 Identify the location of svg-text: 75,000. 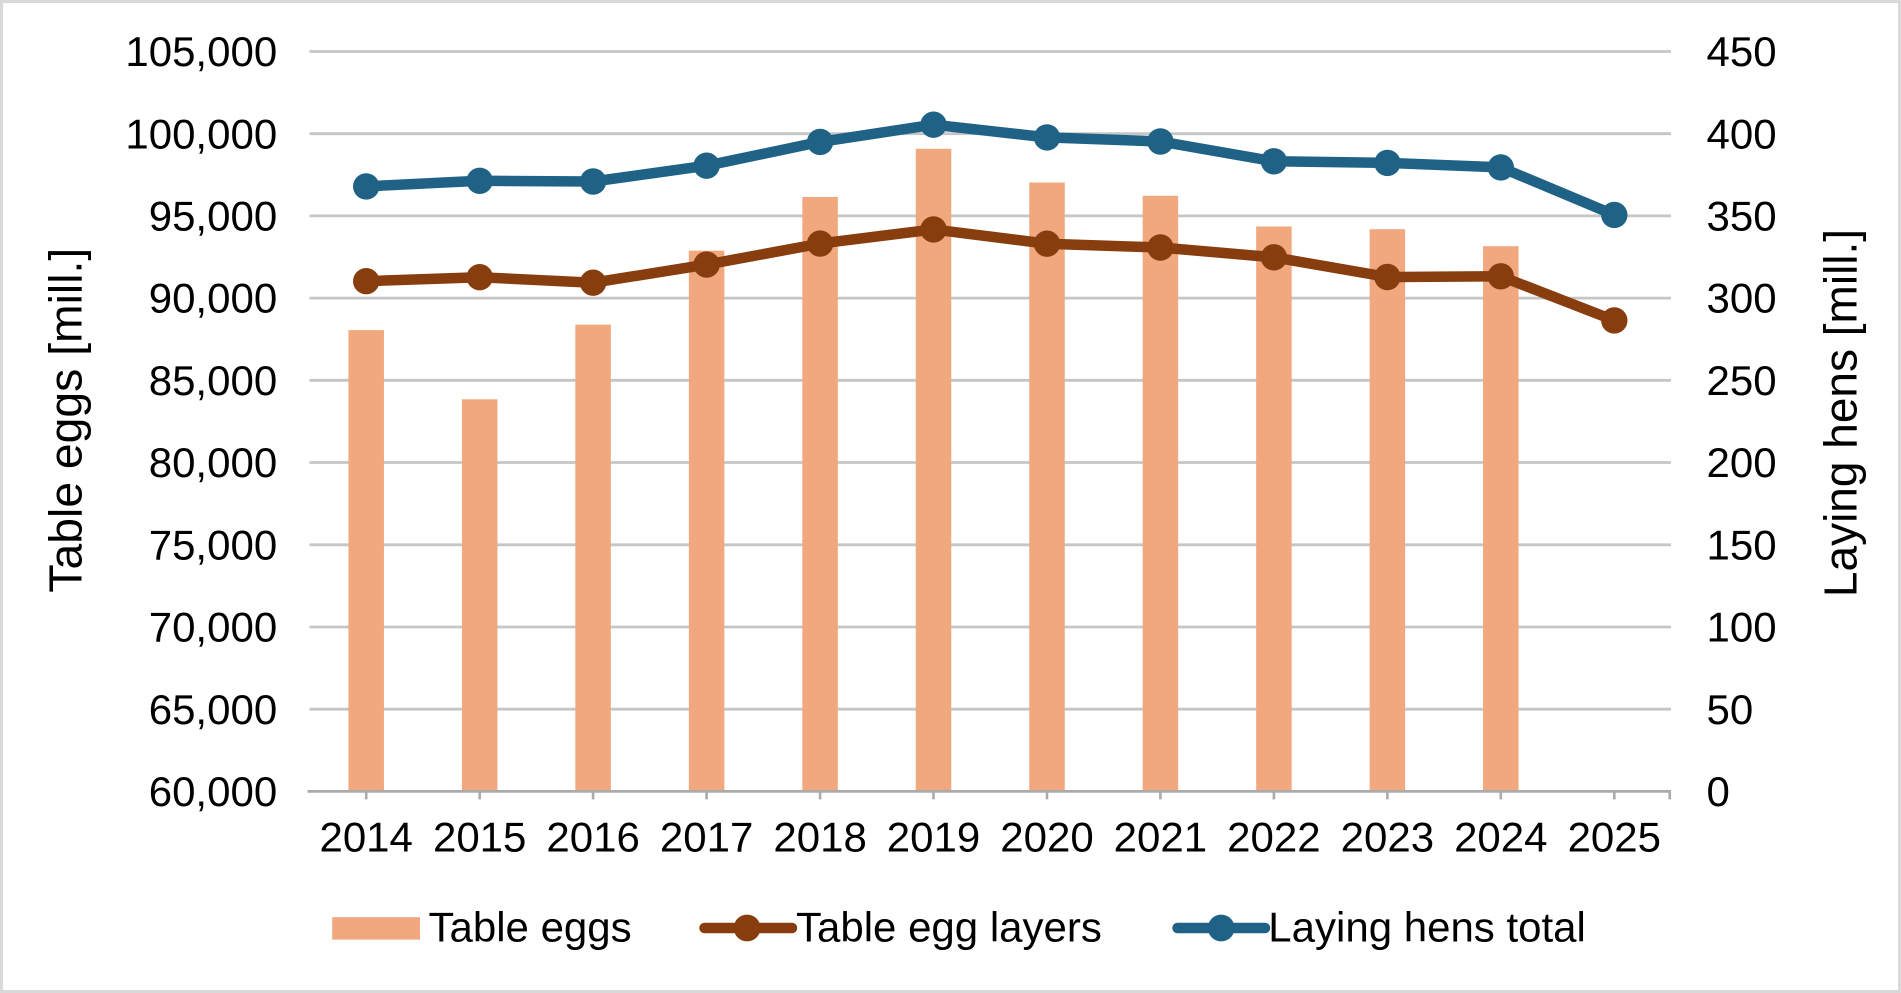
(213, 544).